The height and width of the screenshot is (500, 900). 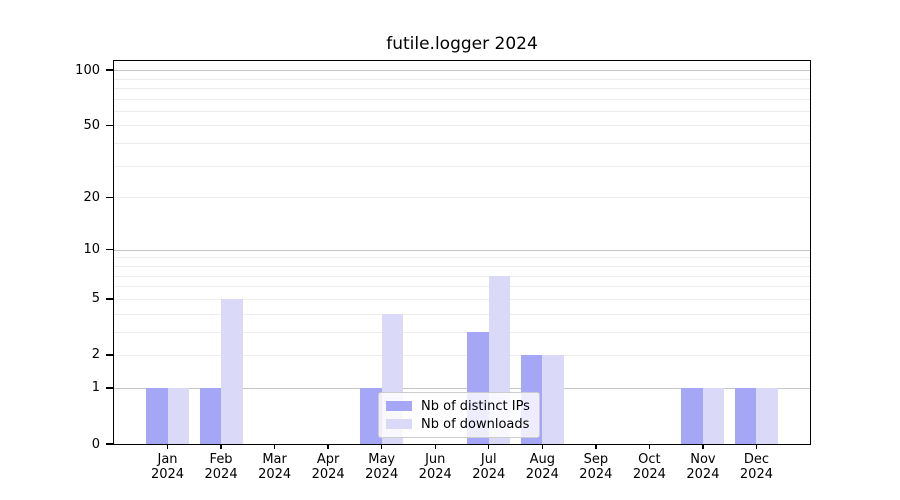 What do you see at coordinates (221, 459) in the screenshot?
I see `x-tick-month: Feb` at bounding box center [221, 459].